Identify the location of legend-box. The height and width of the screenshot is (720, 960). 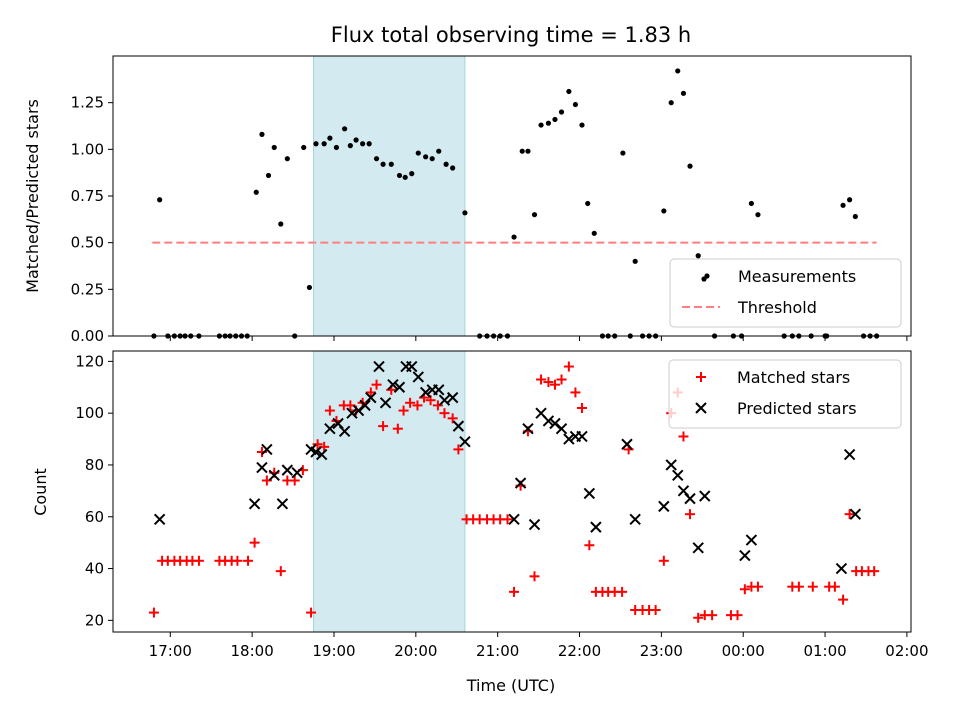
(785, 293).